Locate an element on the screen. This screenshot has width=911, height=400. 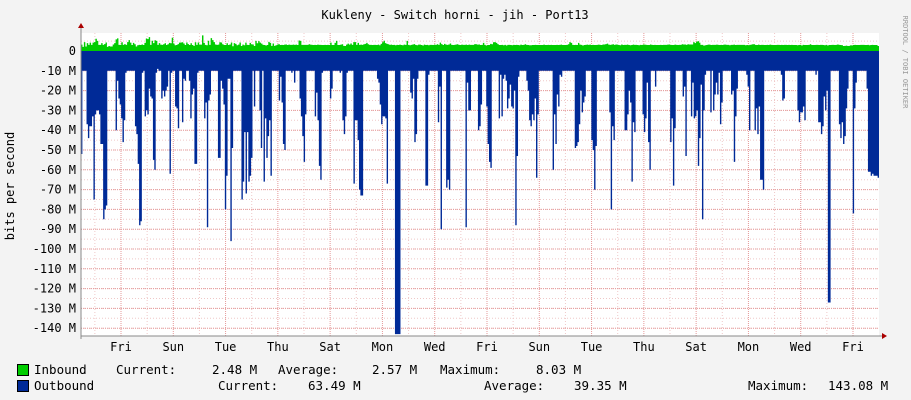
watermark-text: RRDTOOL / TOBI OETIKER is located at coordinates (905, 63).